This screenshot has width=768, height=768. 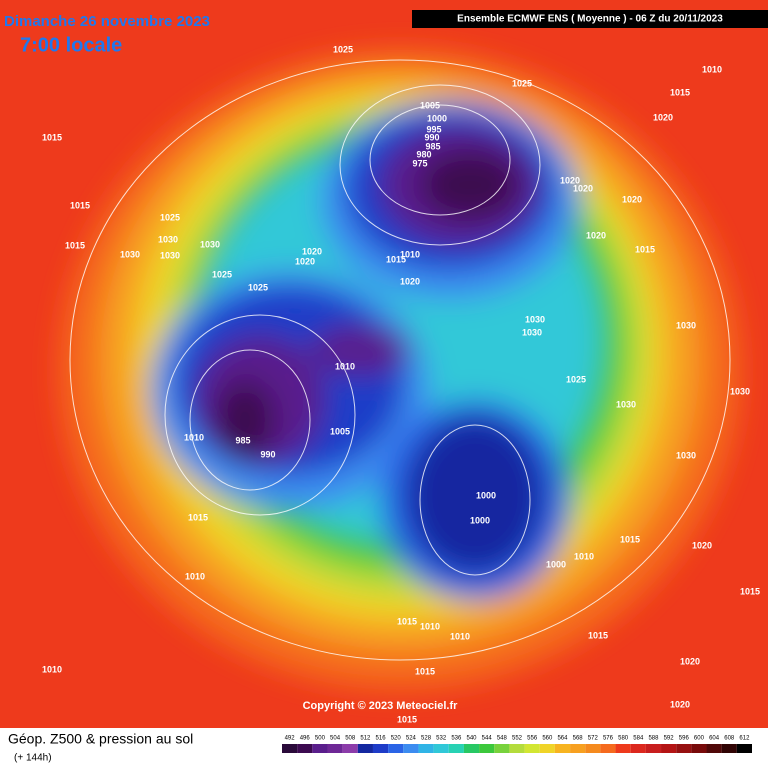 I want to click on colorbar-label: 548, so click(x=502, y=739).